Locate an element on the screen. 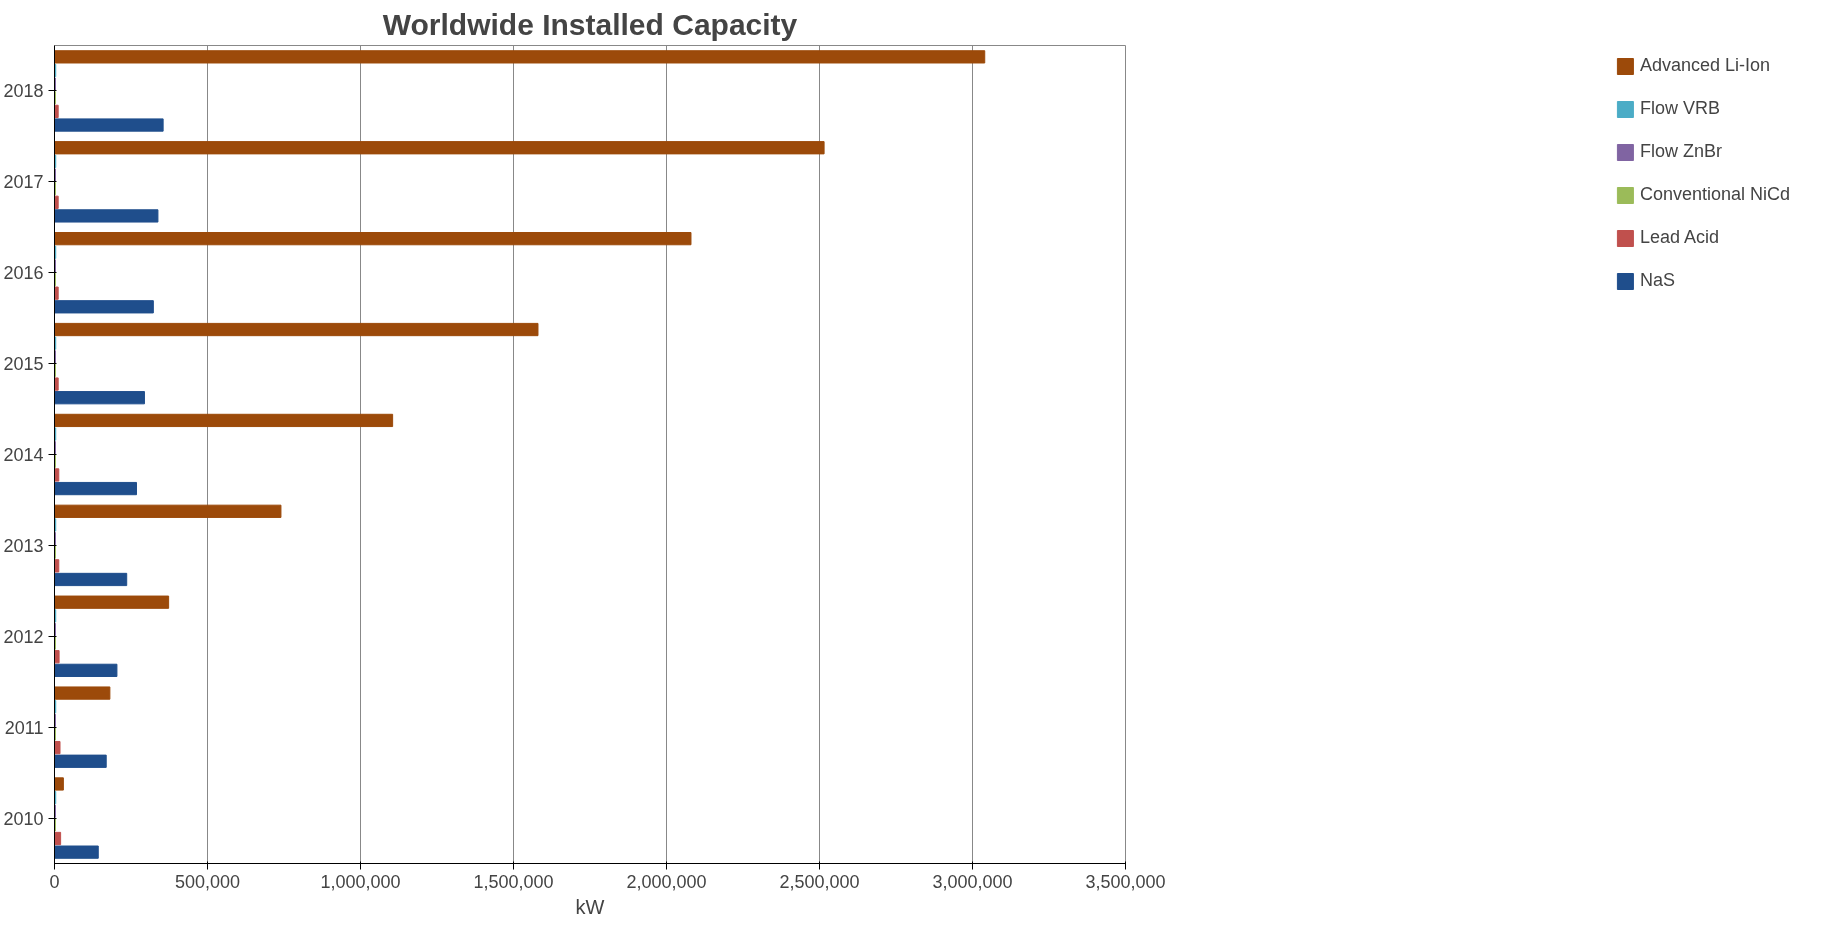  y-tick-label: 2016 is located at coordinates (23, 273).